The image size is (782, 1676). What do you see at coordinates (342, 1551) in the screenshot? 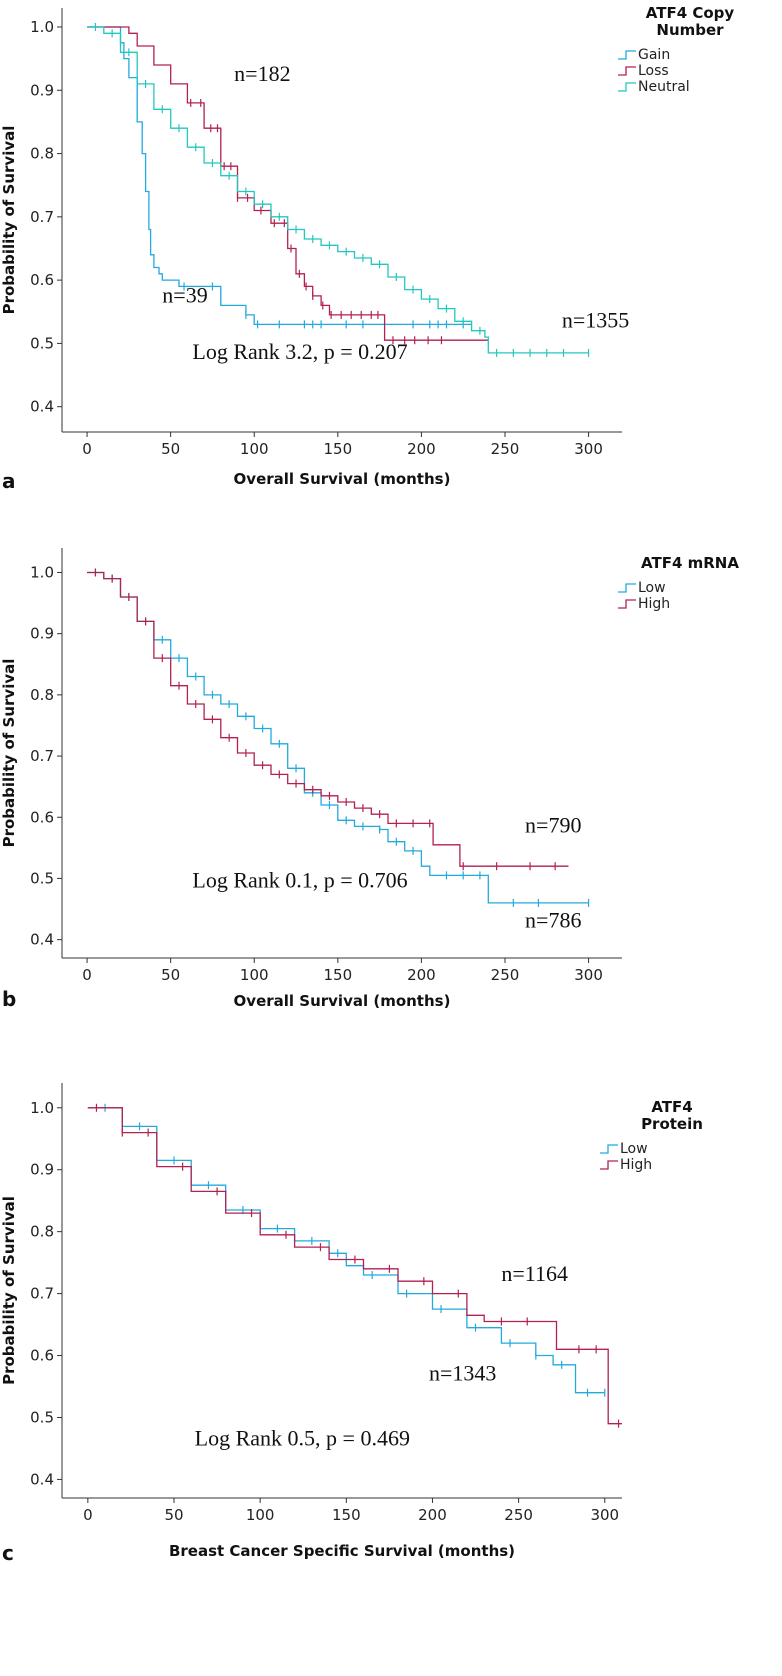
I see `x-axis-title: Breast Cancer Specific Survival (months)` at bounding box center [342, 1551].